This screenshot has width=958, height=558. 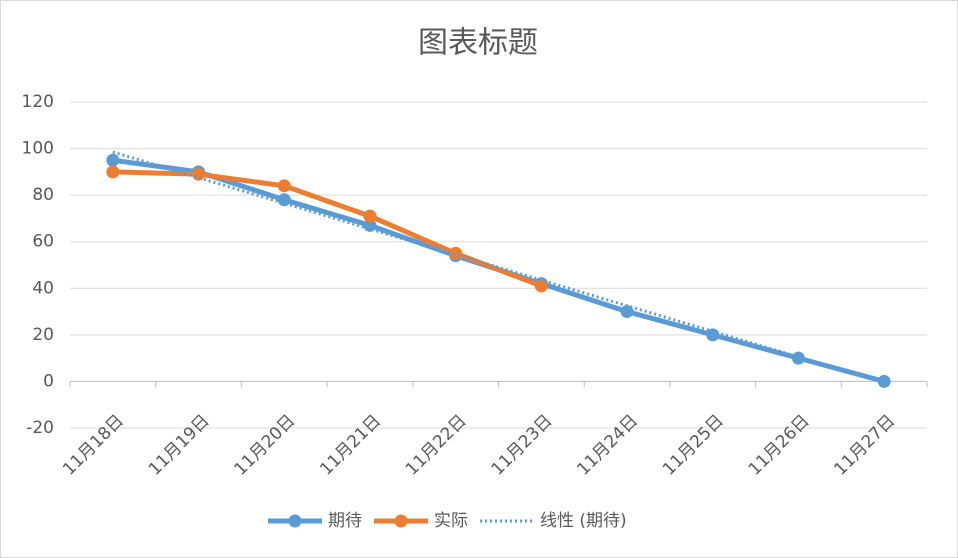 What do you see at coordinates (345, 521) in the screenshot?
I see `legend-label: 期待` at bounding box center [345, 521].